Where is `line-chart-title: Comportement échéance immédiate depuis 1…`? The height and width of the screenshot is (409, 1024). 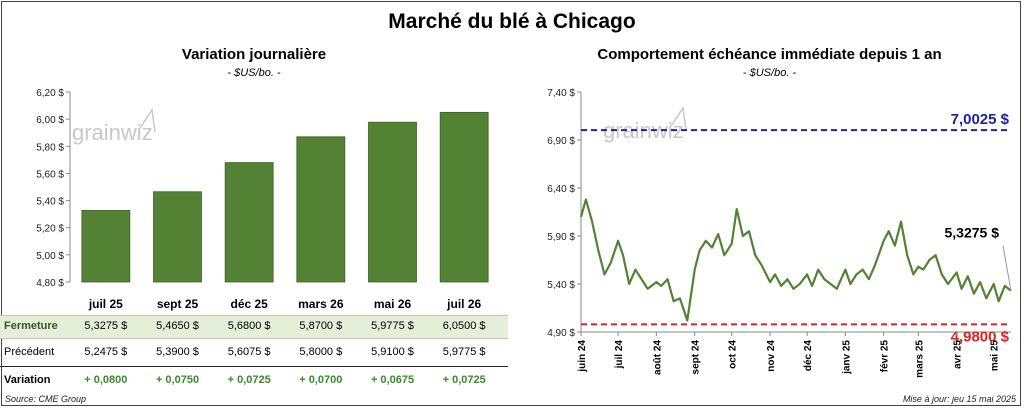
line-chart-title: Comportement échéance immédiate depuis 1… is located at coordinates (769, 54).